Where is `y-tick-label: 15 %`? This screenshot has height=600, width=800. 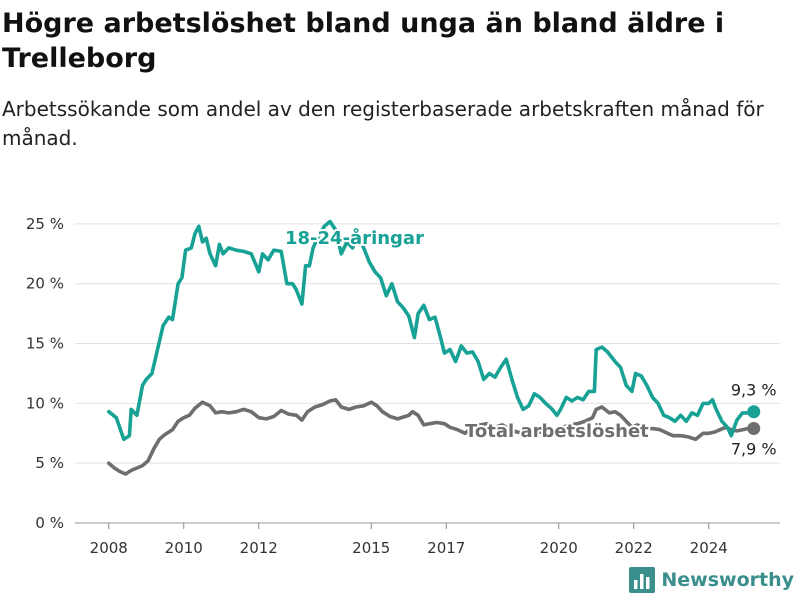 y-tick-label: 15 % is located at coordinates (45, 344).